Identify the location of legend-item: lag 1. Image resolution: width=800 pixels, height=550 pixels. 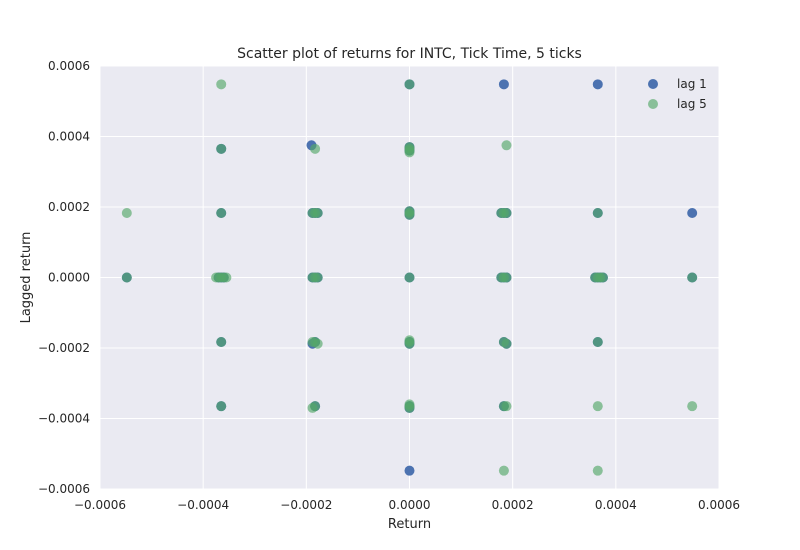
(677, 84).